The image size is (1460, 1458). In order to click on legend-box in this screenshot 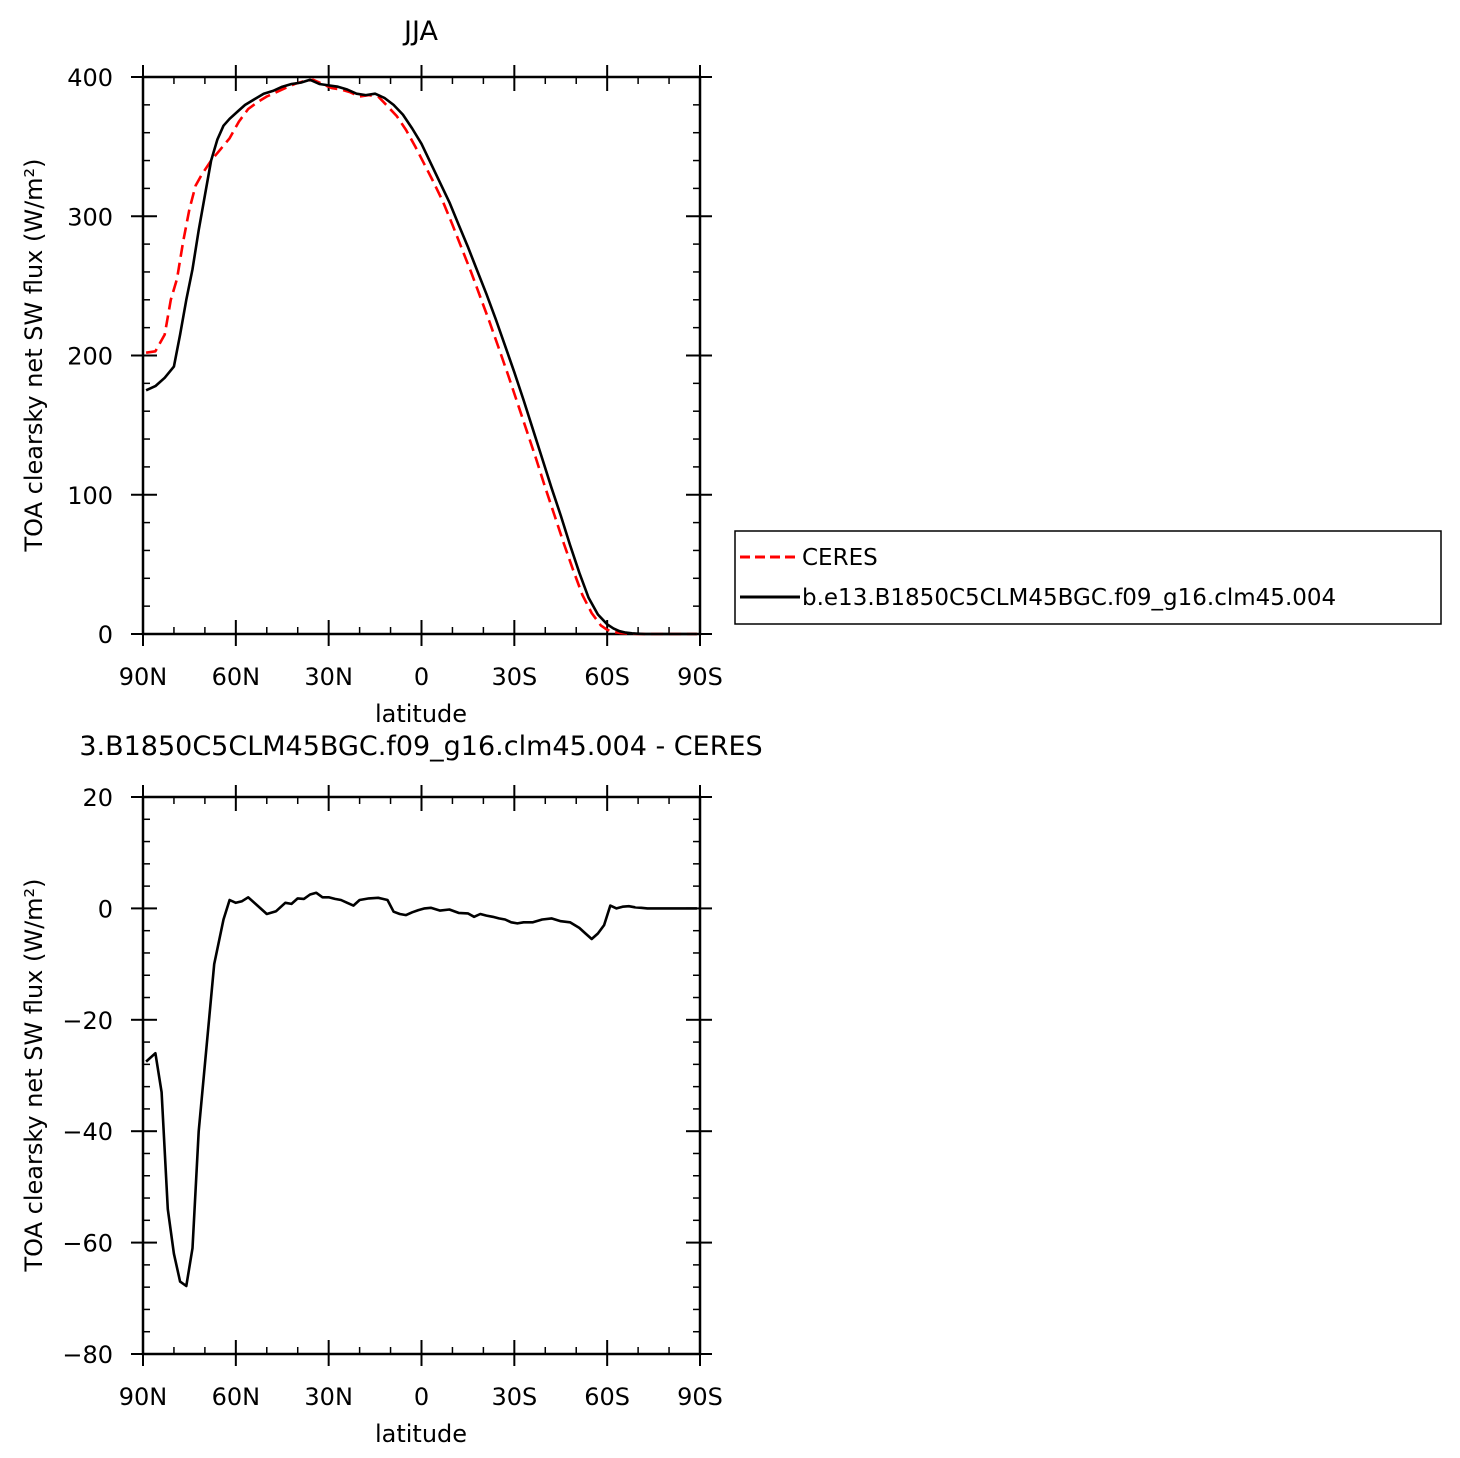, I will do `click(1088, 577)`.